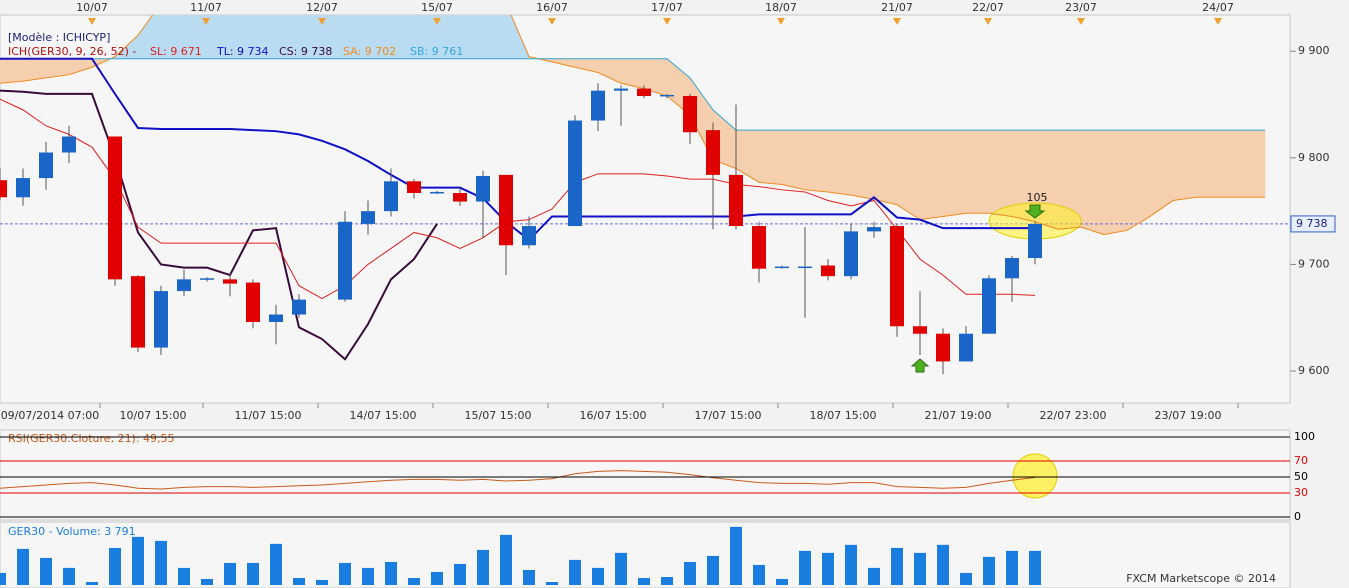 This screenshot has height=588, width=1349. What do you see at coordinates (632, 94) in the screenshot?
I see `indicator-line` at bounding box center [632, 94].